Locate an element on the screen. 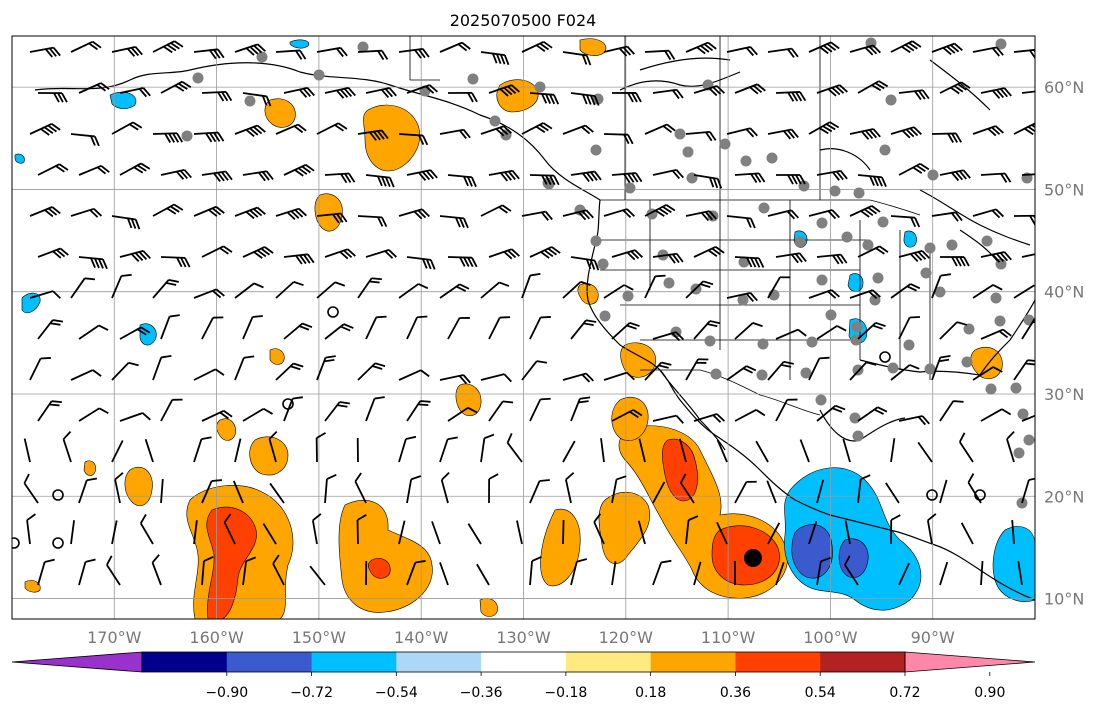 This screenshot has height=716, width=1105. colorbar-tick-label: 0.90 is located at coordinates (989, 693).